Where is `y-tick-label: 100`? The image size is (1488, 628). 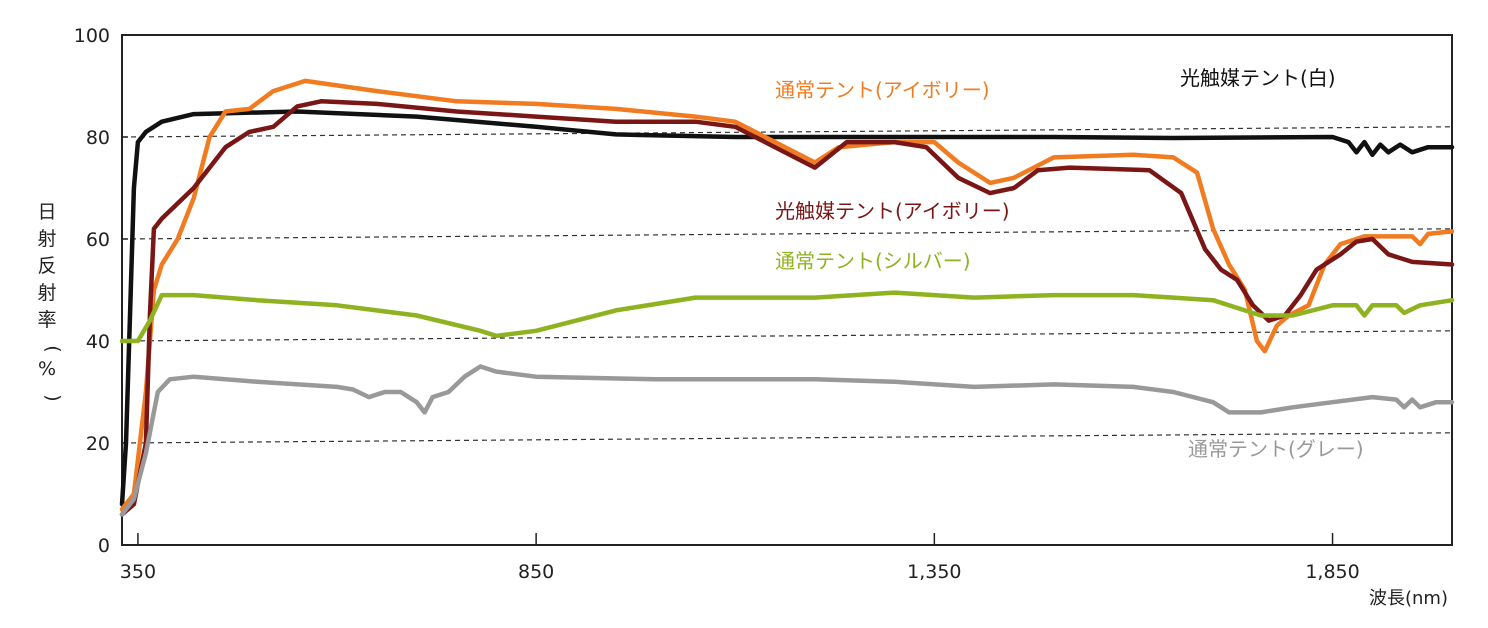 y-tick-label: 100 is located at coordinates (92, 36).